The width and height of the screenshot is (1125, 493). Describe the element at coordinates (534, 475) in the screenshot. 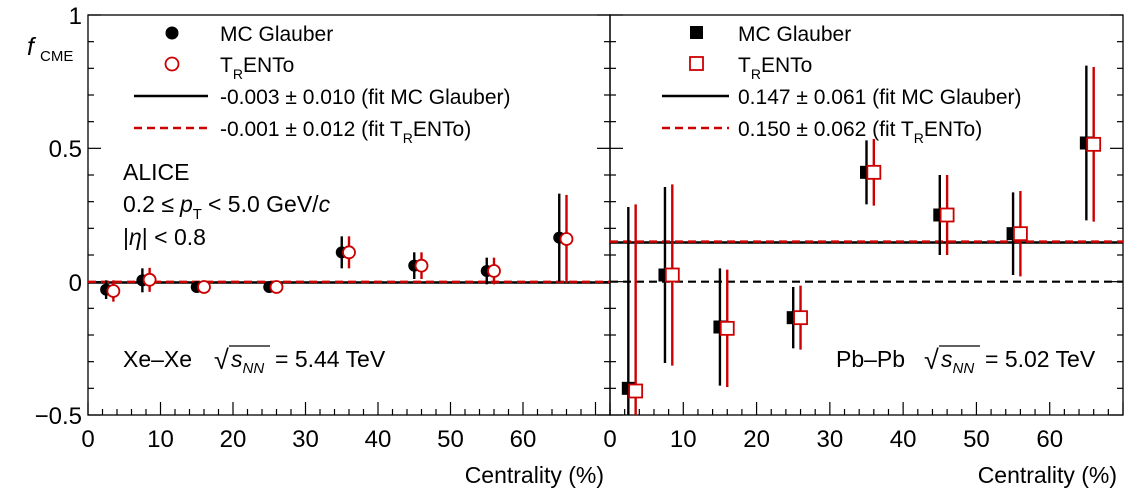

I see `x-axis-label-left: Centrality (%)` at that location.